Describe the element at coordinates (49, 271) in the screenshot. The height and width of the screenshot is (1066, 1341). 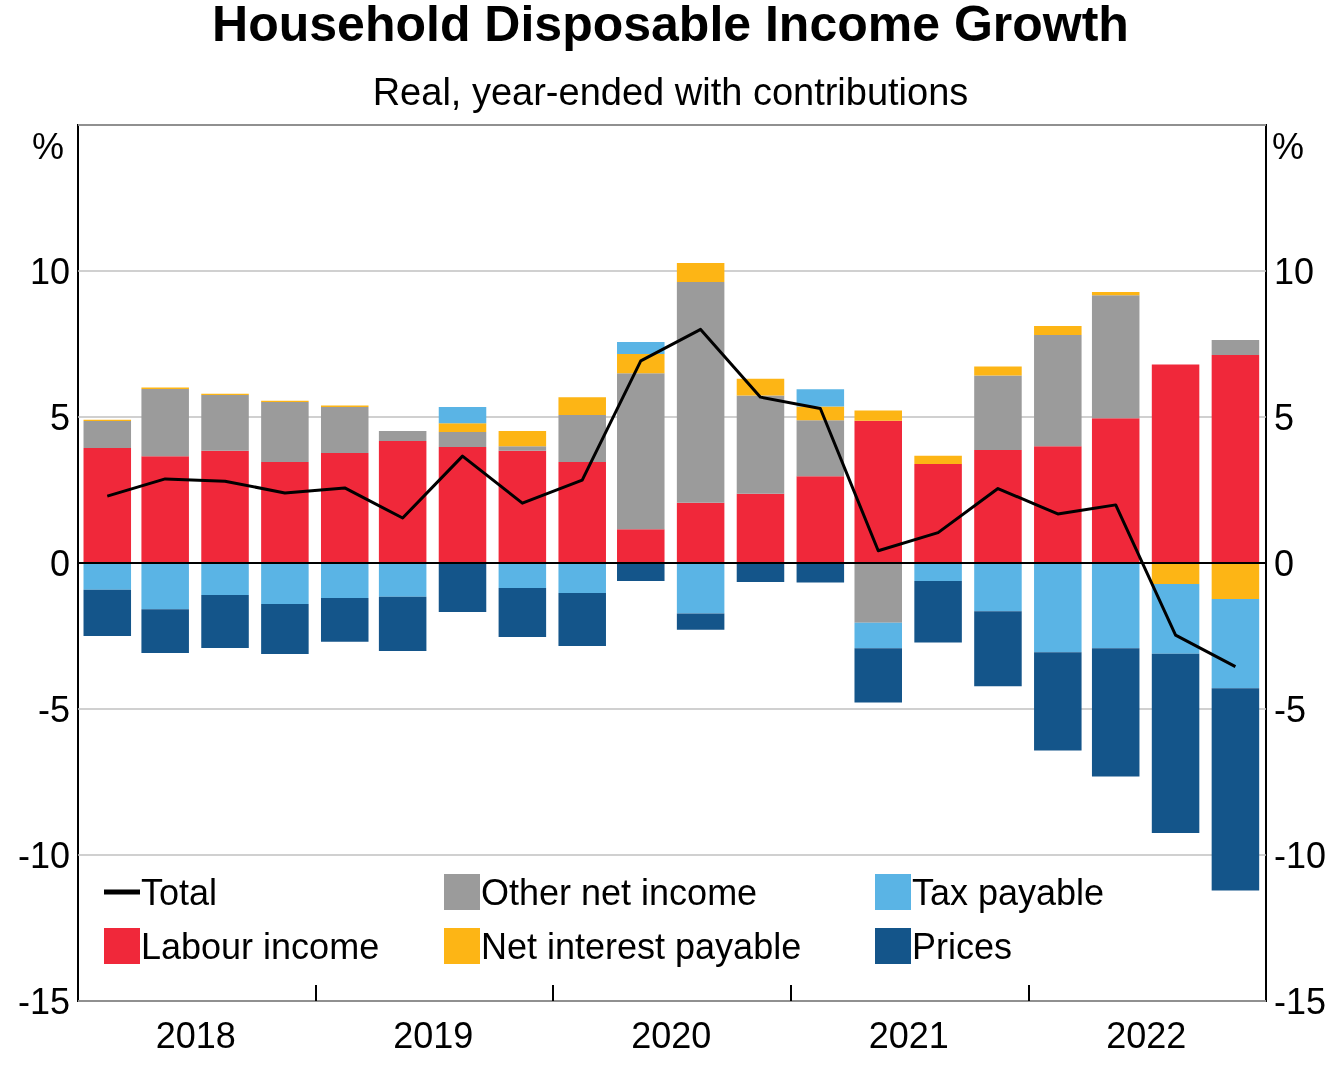
I see `y-tick-label: 10` at that location.